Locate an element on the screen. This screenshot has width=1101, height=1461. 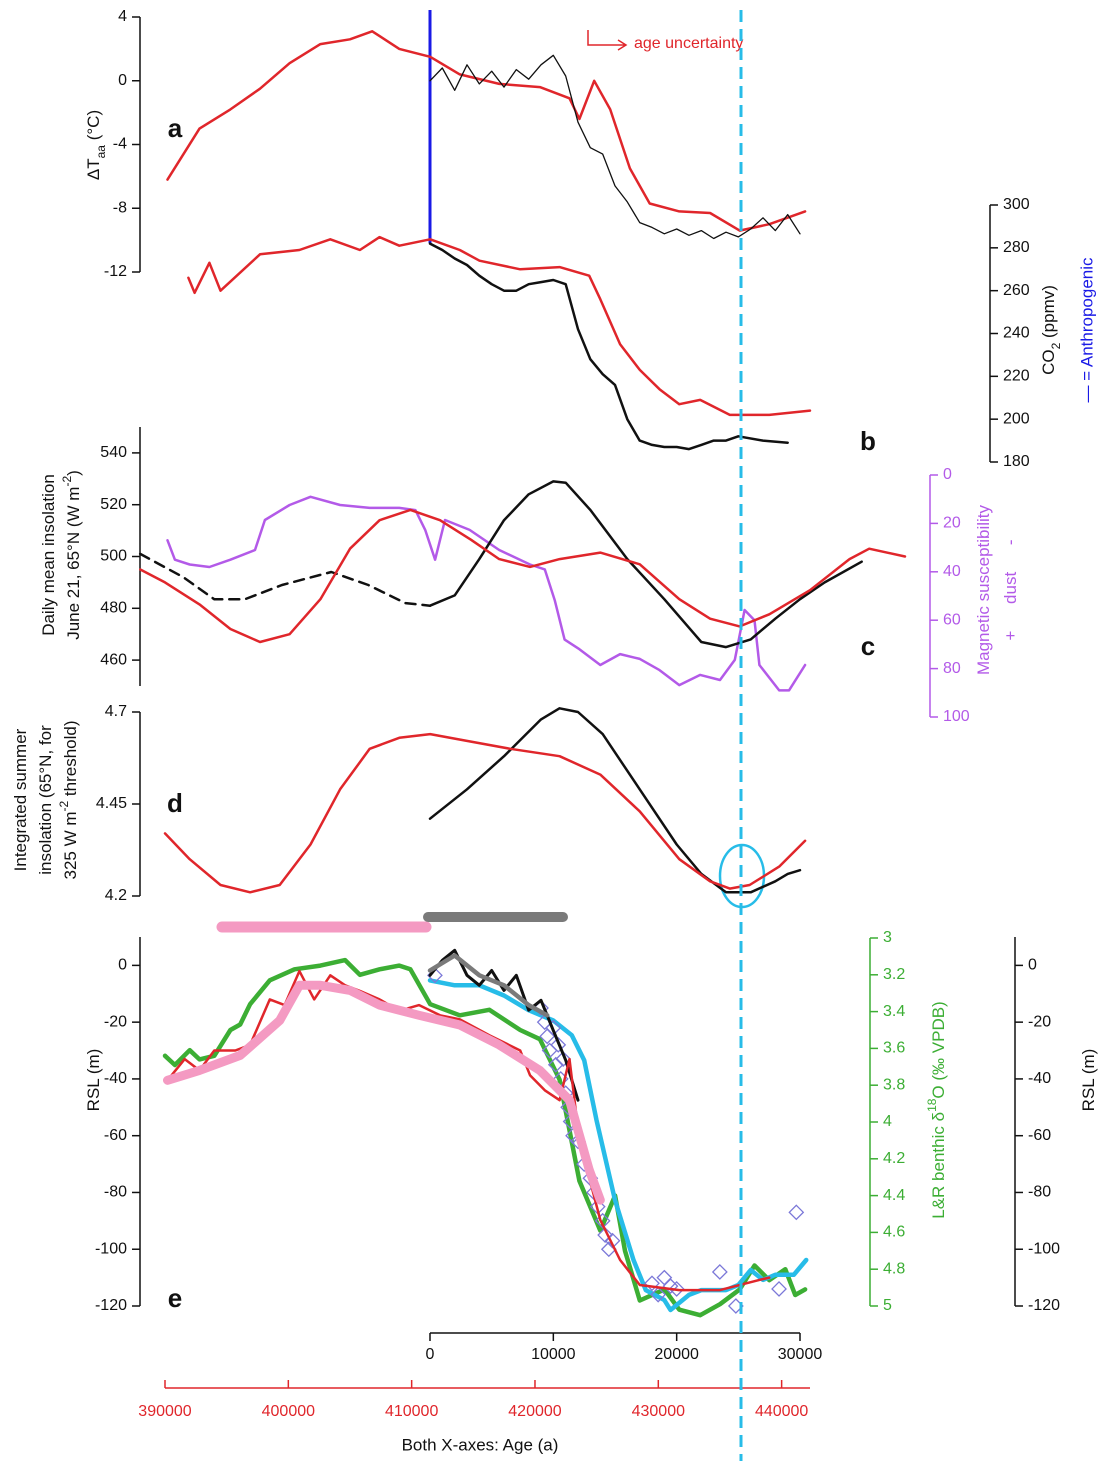
panel-letter: d is located at coordinates (175, 803).